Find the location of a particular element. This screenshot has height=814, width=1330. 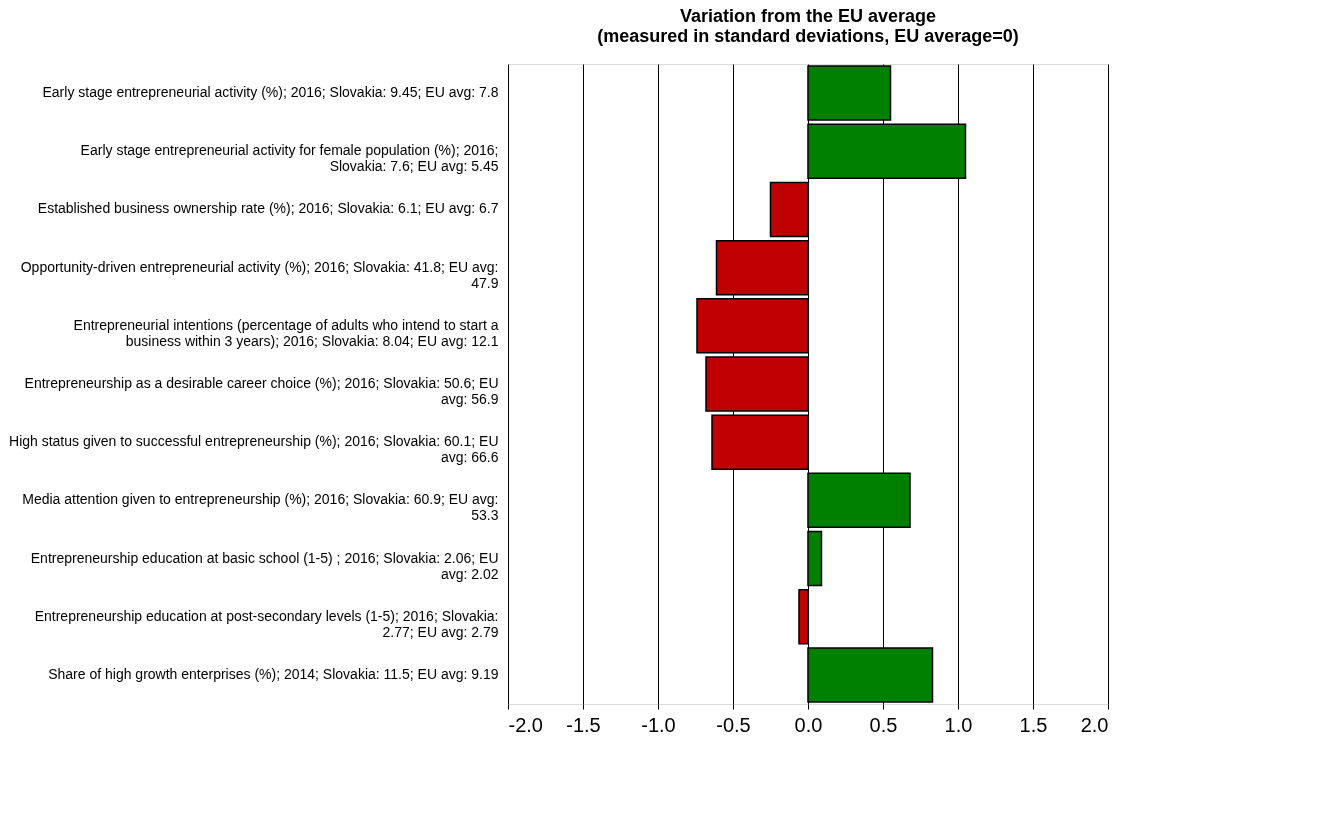

x-tick-label: 2.0 is located at coordinates (1094, 724).